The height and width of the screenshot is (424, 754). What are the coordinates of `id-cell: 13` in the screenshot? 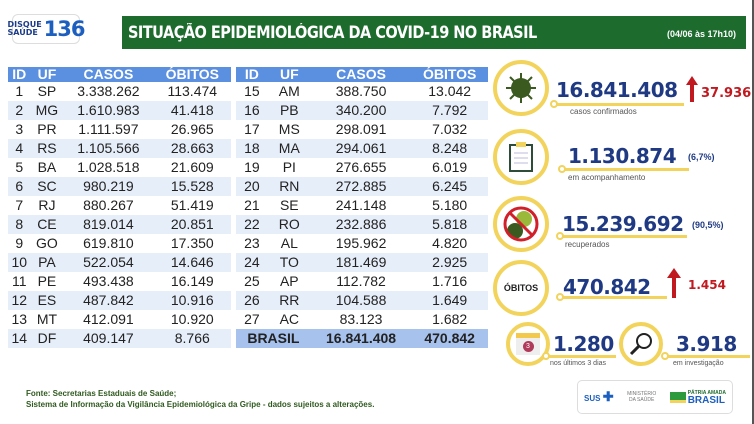 It's located at (19, 319).